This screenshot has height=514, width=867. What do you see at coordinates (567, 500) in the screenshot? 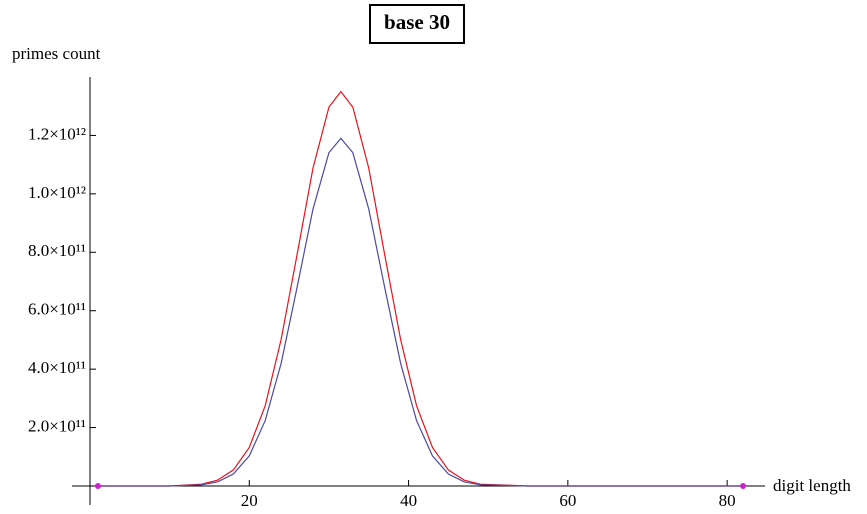
I see `x-tick-label: 60` at bounding box center [567, 500].